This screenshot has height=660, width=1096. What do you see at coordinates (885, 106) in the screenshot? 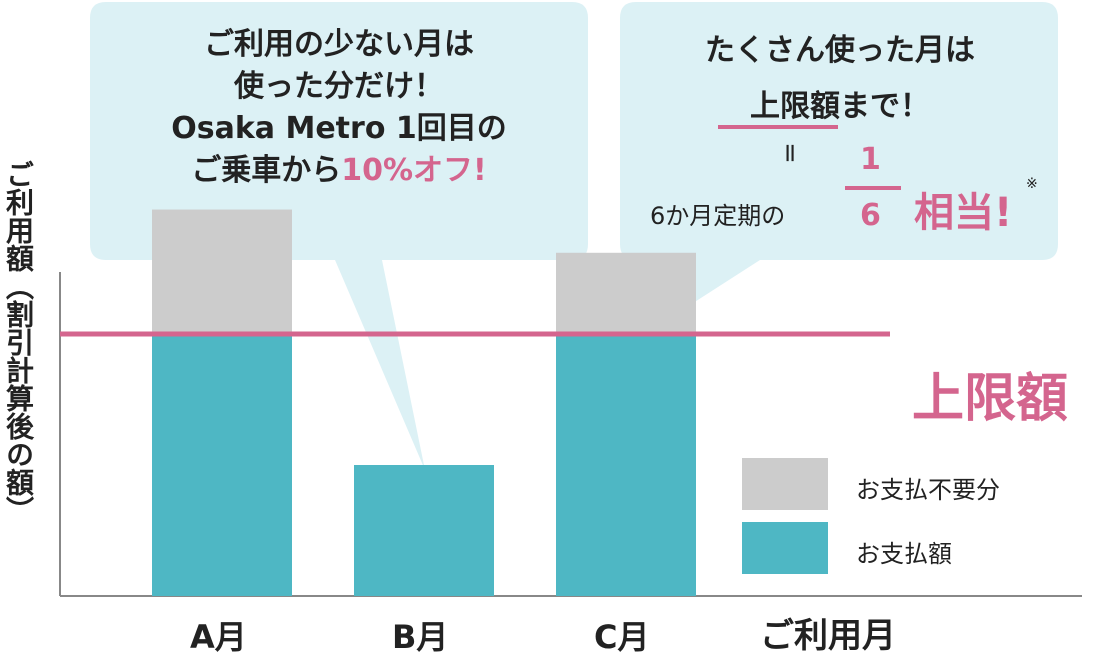
I see `right-callout-line2-rest: まで！` at bounding box center [885, 106].